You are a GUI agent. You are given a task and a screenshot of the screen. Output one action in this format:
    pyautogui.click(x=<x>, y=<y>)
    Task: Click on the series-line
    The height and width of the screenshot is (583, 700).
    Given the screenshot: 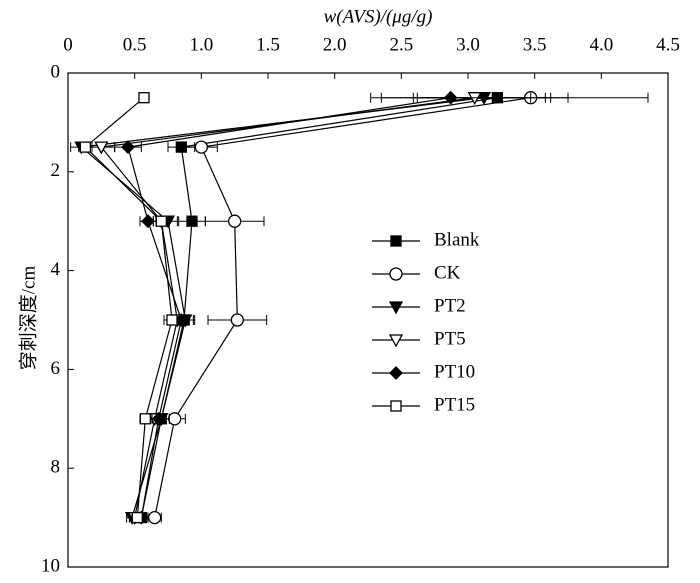 What is the action you would take?
    pyautogui.click(x=128, y=307)
    